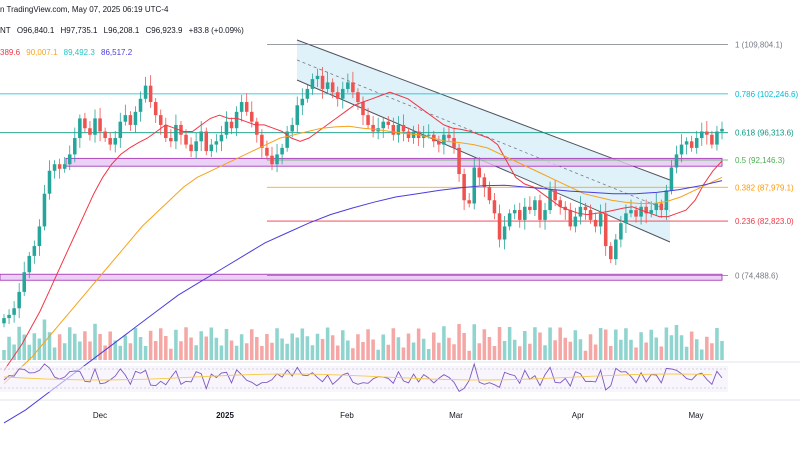 This screenshot has height=450, width=800. What do you see at coordinates (216, 30) in the screenshot?
I see `ohlc-change: +83.8 (+0.09%)` at bounding box center [216, 30].